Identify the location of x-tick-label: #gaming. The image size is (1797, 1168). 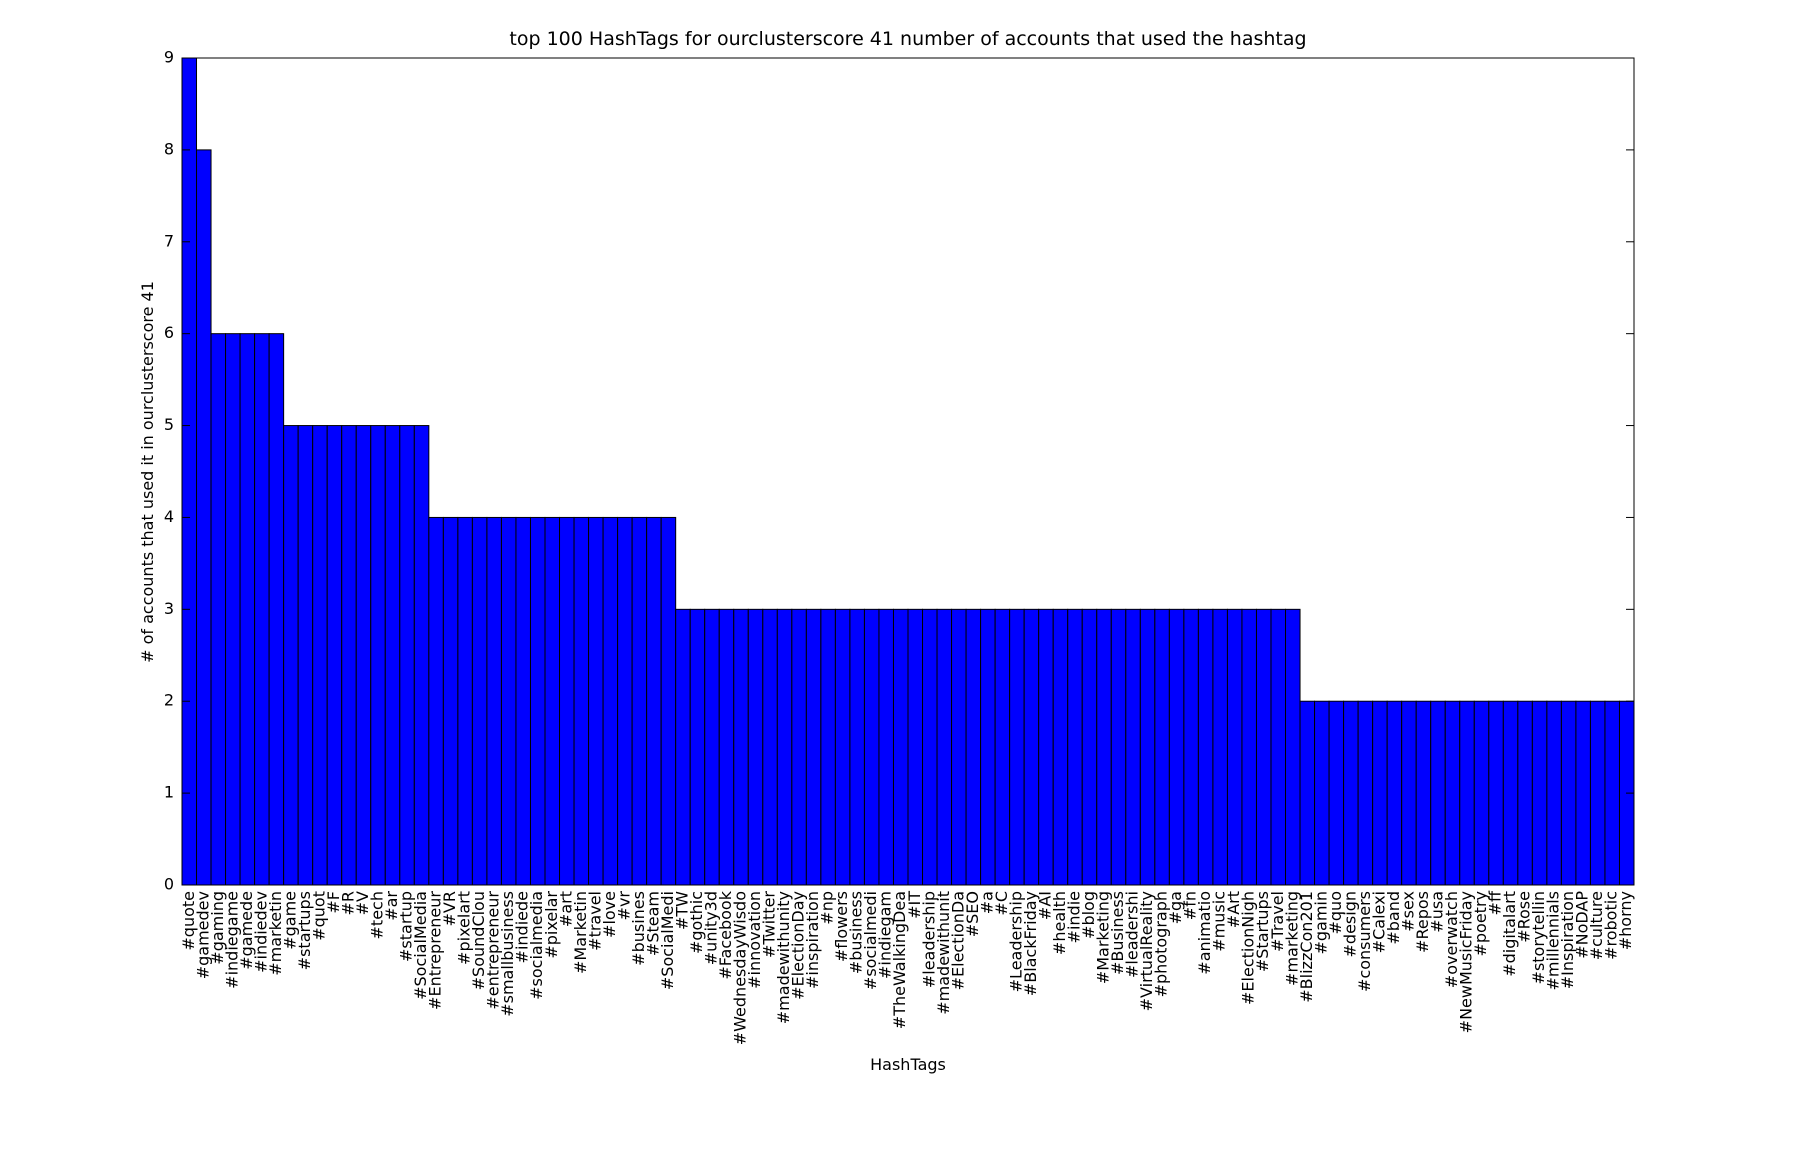
(217, 928).